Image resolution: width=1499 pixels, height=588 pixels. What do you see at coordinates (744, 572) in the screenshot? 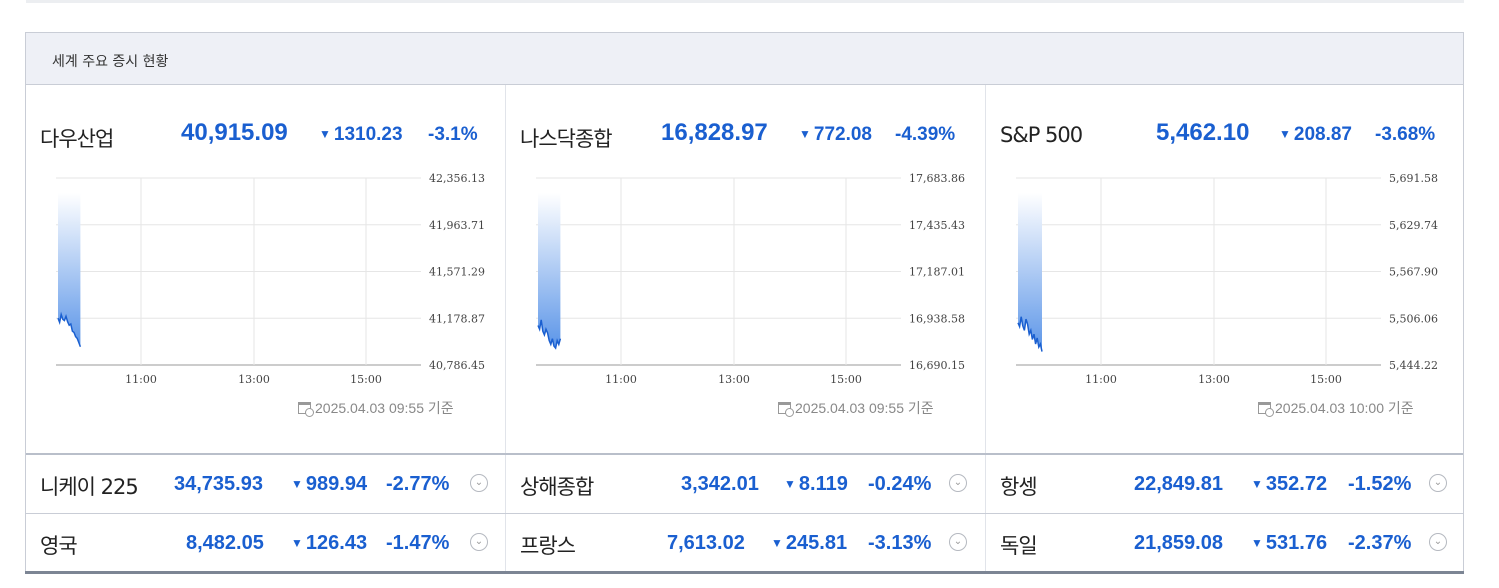
I see `bottom-divider` at bounding box center [744, 572].